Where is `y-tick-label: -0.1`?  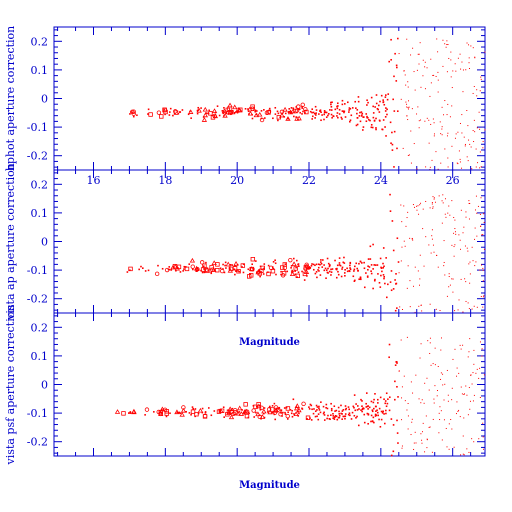 y-tick-label: -0.1 is located at coordinates (37, 127).